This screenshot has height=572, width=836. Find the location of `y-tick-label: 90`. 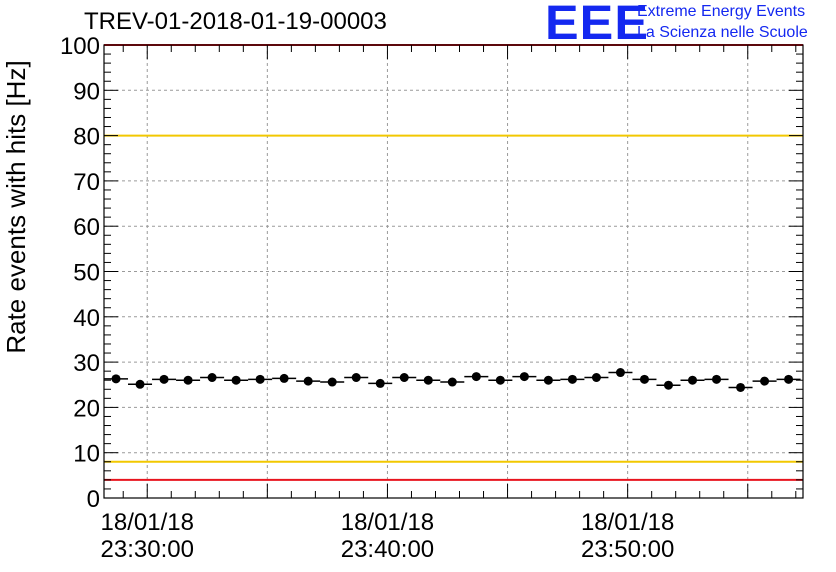

y-tick-label: 90 is located at coordinates (86, 91).